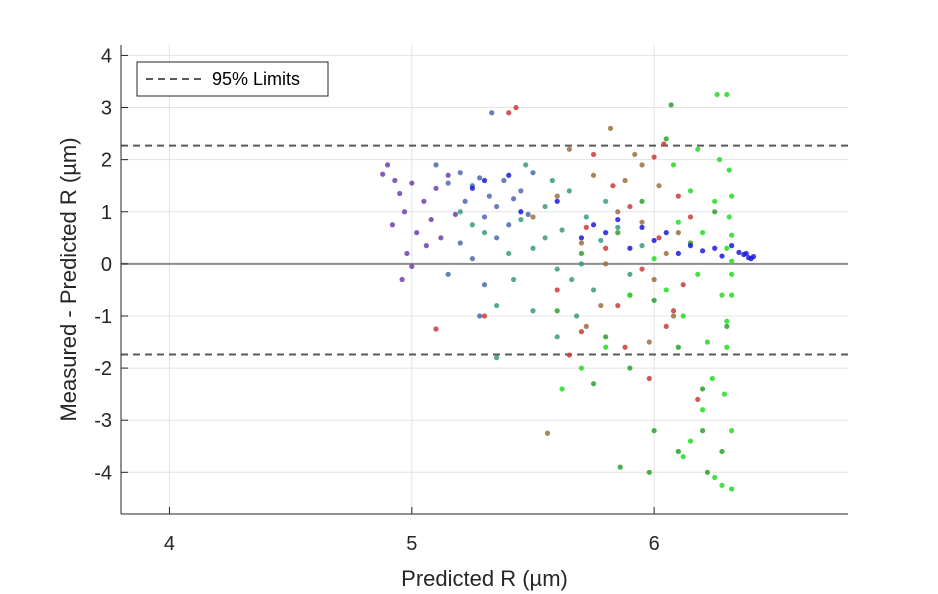 Image resolution: width=938 pixels, height=594 pixels. Describe the element at coordinates (232, 79) in the screenshot. I see `legend-box` at that location.